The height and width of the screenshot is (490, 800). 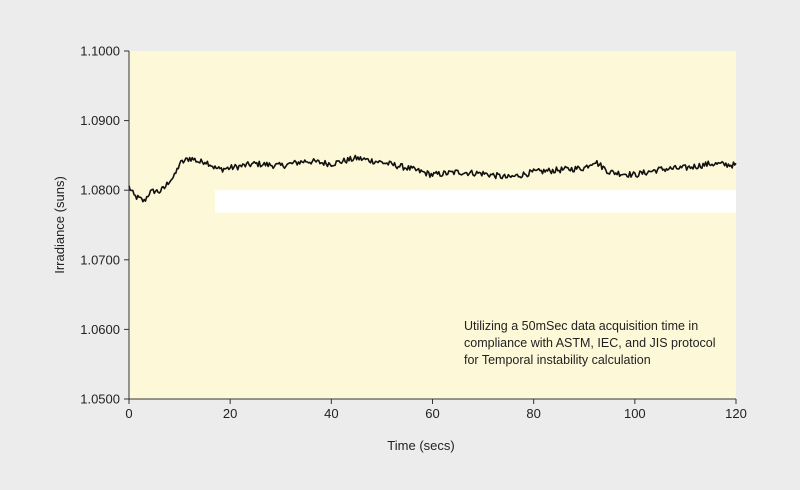 What do you see at coordinates (100, 120) in the screenshot?
I see `y-tick-label: 1.0900` at bounding box center [100, 120].